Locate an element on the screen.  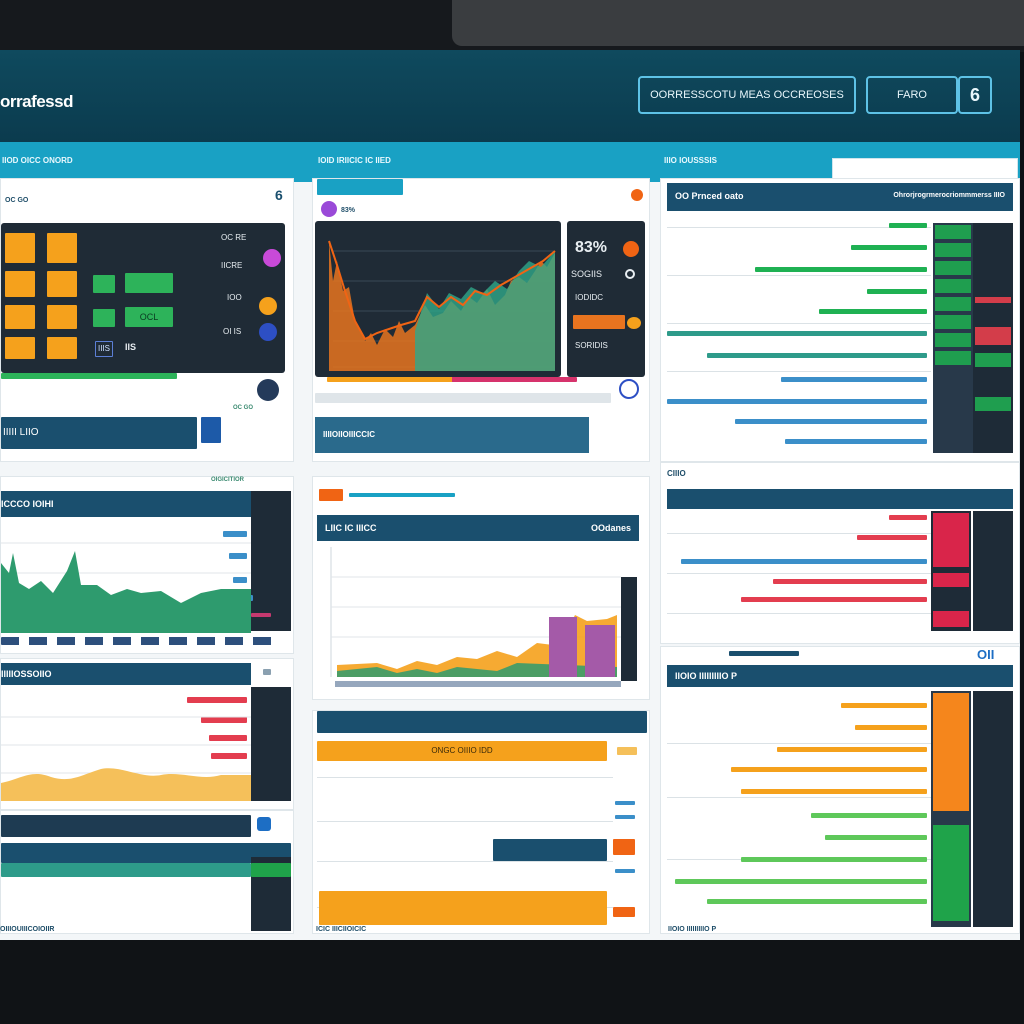
area-card-note: OIGICITIOR is located at coordinates (227, 480).